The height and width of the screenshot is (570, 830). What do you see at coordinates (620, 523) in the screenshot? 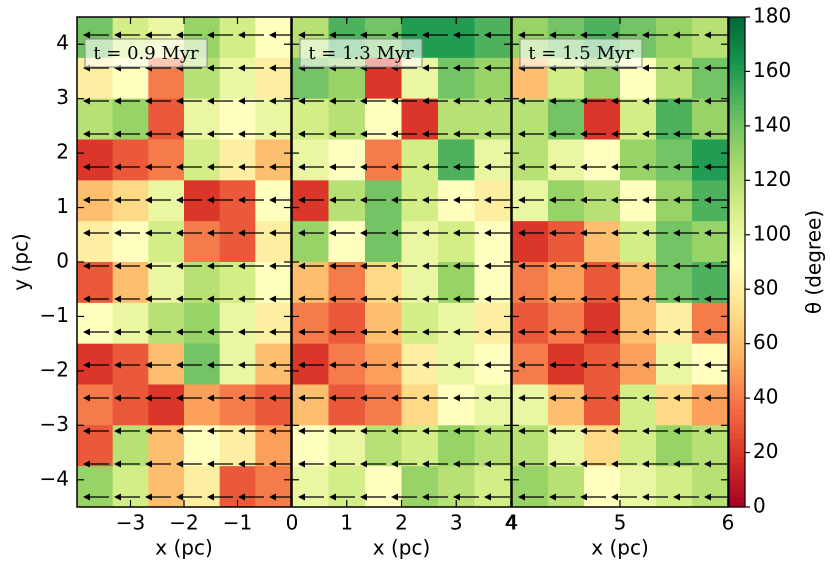
I see `x-tick-label: 5` at bounding box center [620, 523].